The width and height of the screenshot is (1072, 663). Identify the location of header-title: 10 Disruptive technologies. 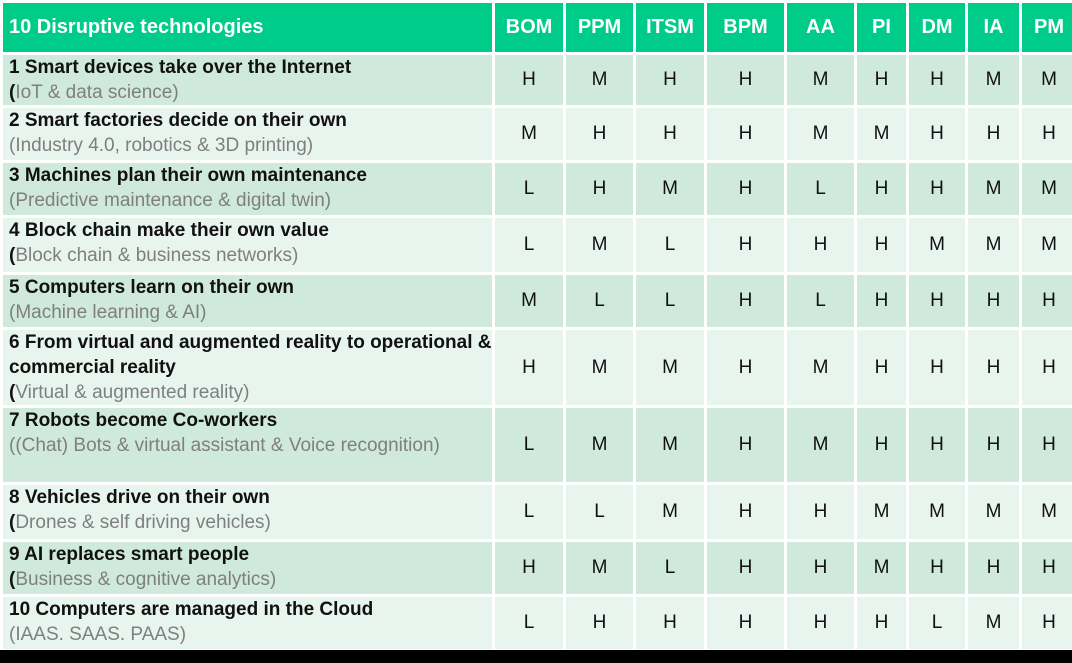
(247, 27).